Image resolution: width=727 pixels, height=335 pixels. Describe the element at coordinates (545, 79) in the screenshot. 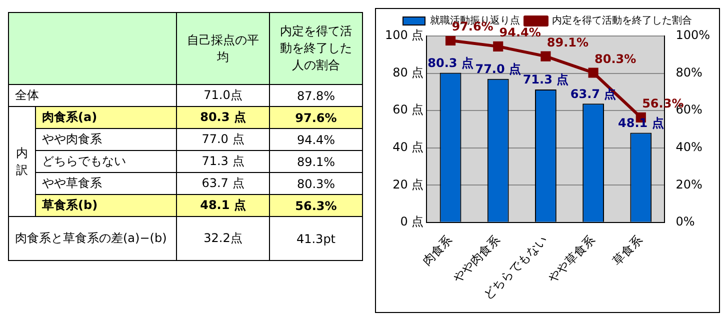

I see `data-label: 71.3 点` at that location.